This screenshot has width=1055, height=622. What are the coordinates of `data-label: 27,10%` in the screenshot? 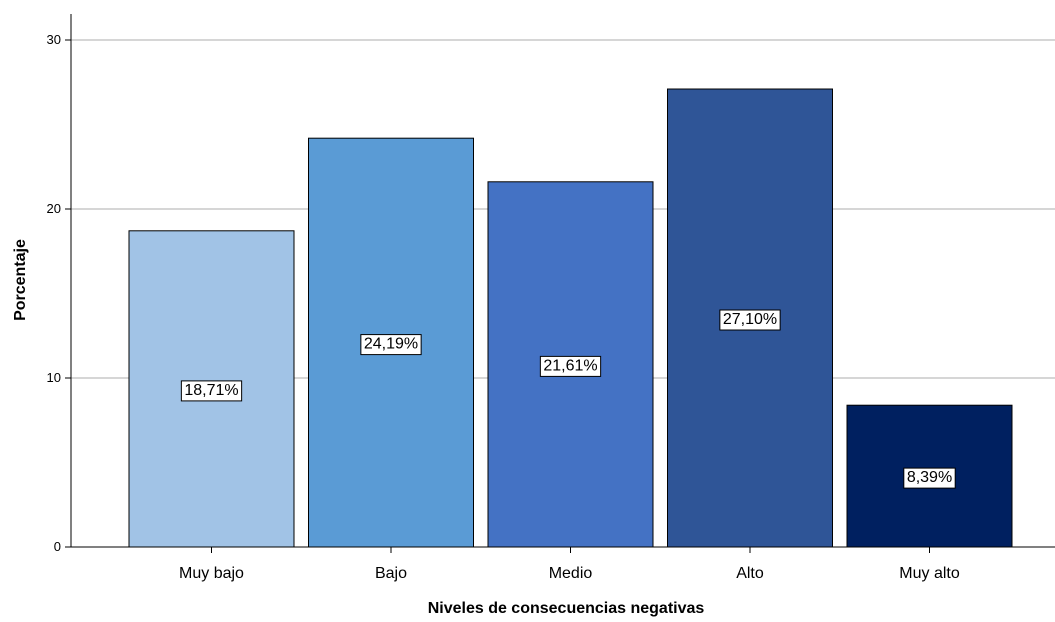 It's located at (750, 319).